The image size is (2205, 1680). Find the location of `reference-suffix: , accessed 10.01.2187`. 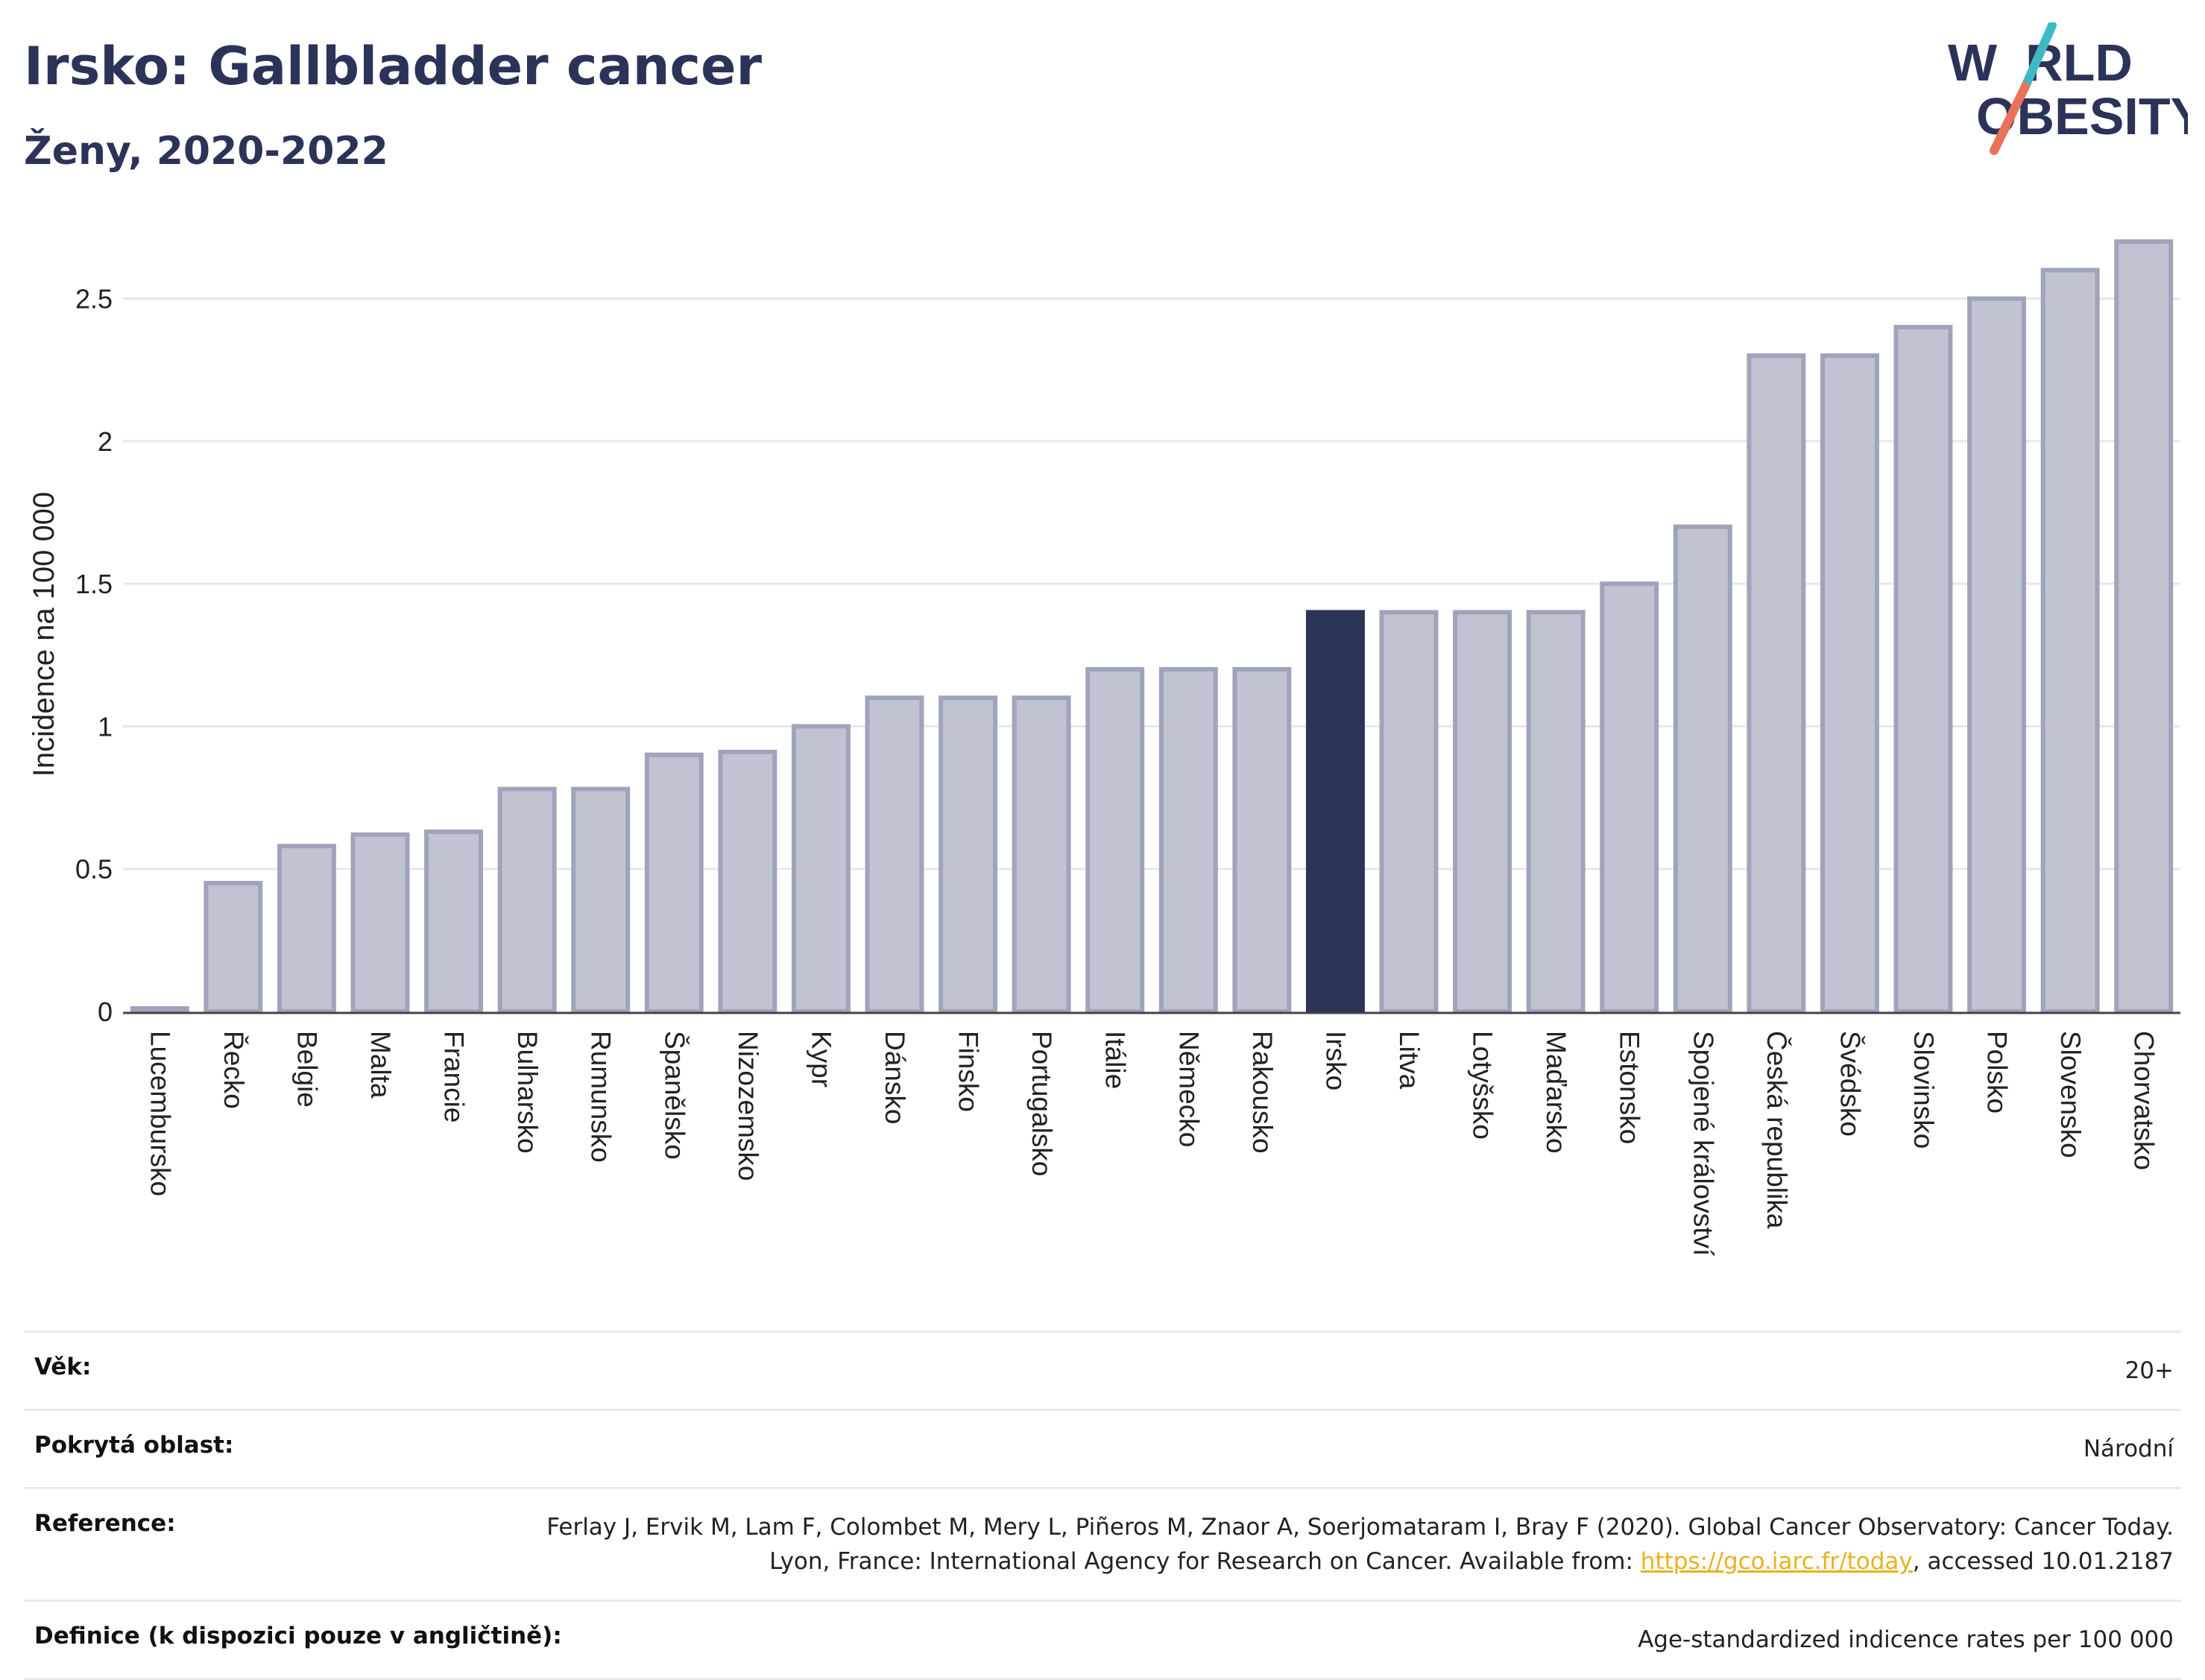

reference-suffix: , accessed 10.01.2187 is located at coordinates (2043, 1561).